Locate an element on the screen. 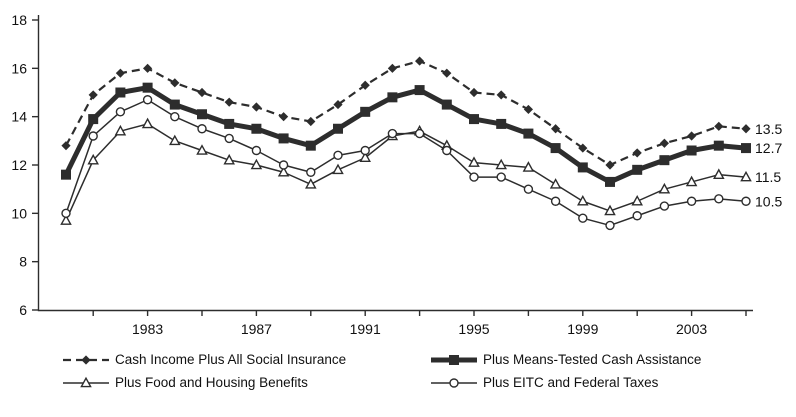 The height and width of the screenshot is (417, 796). legend-label: Plus Food and Housing Benefits is located at coordinates (211, 382).